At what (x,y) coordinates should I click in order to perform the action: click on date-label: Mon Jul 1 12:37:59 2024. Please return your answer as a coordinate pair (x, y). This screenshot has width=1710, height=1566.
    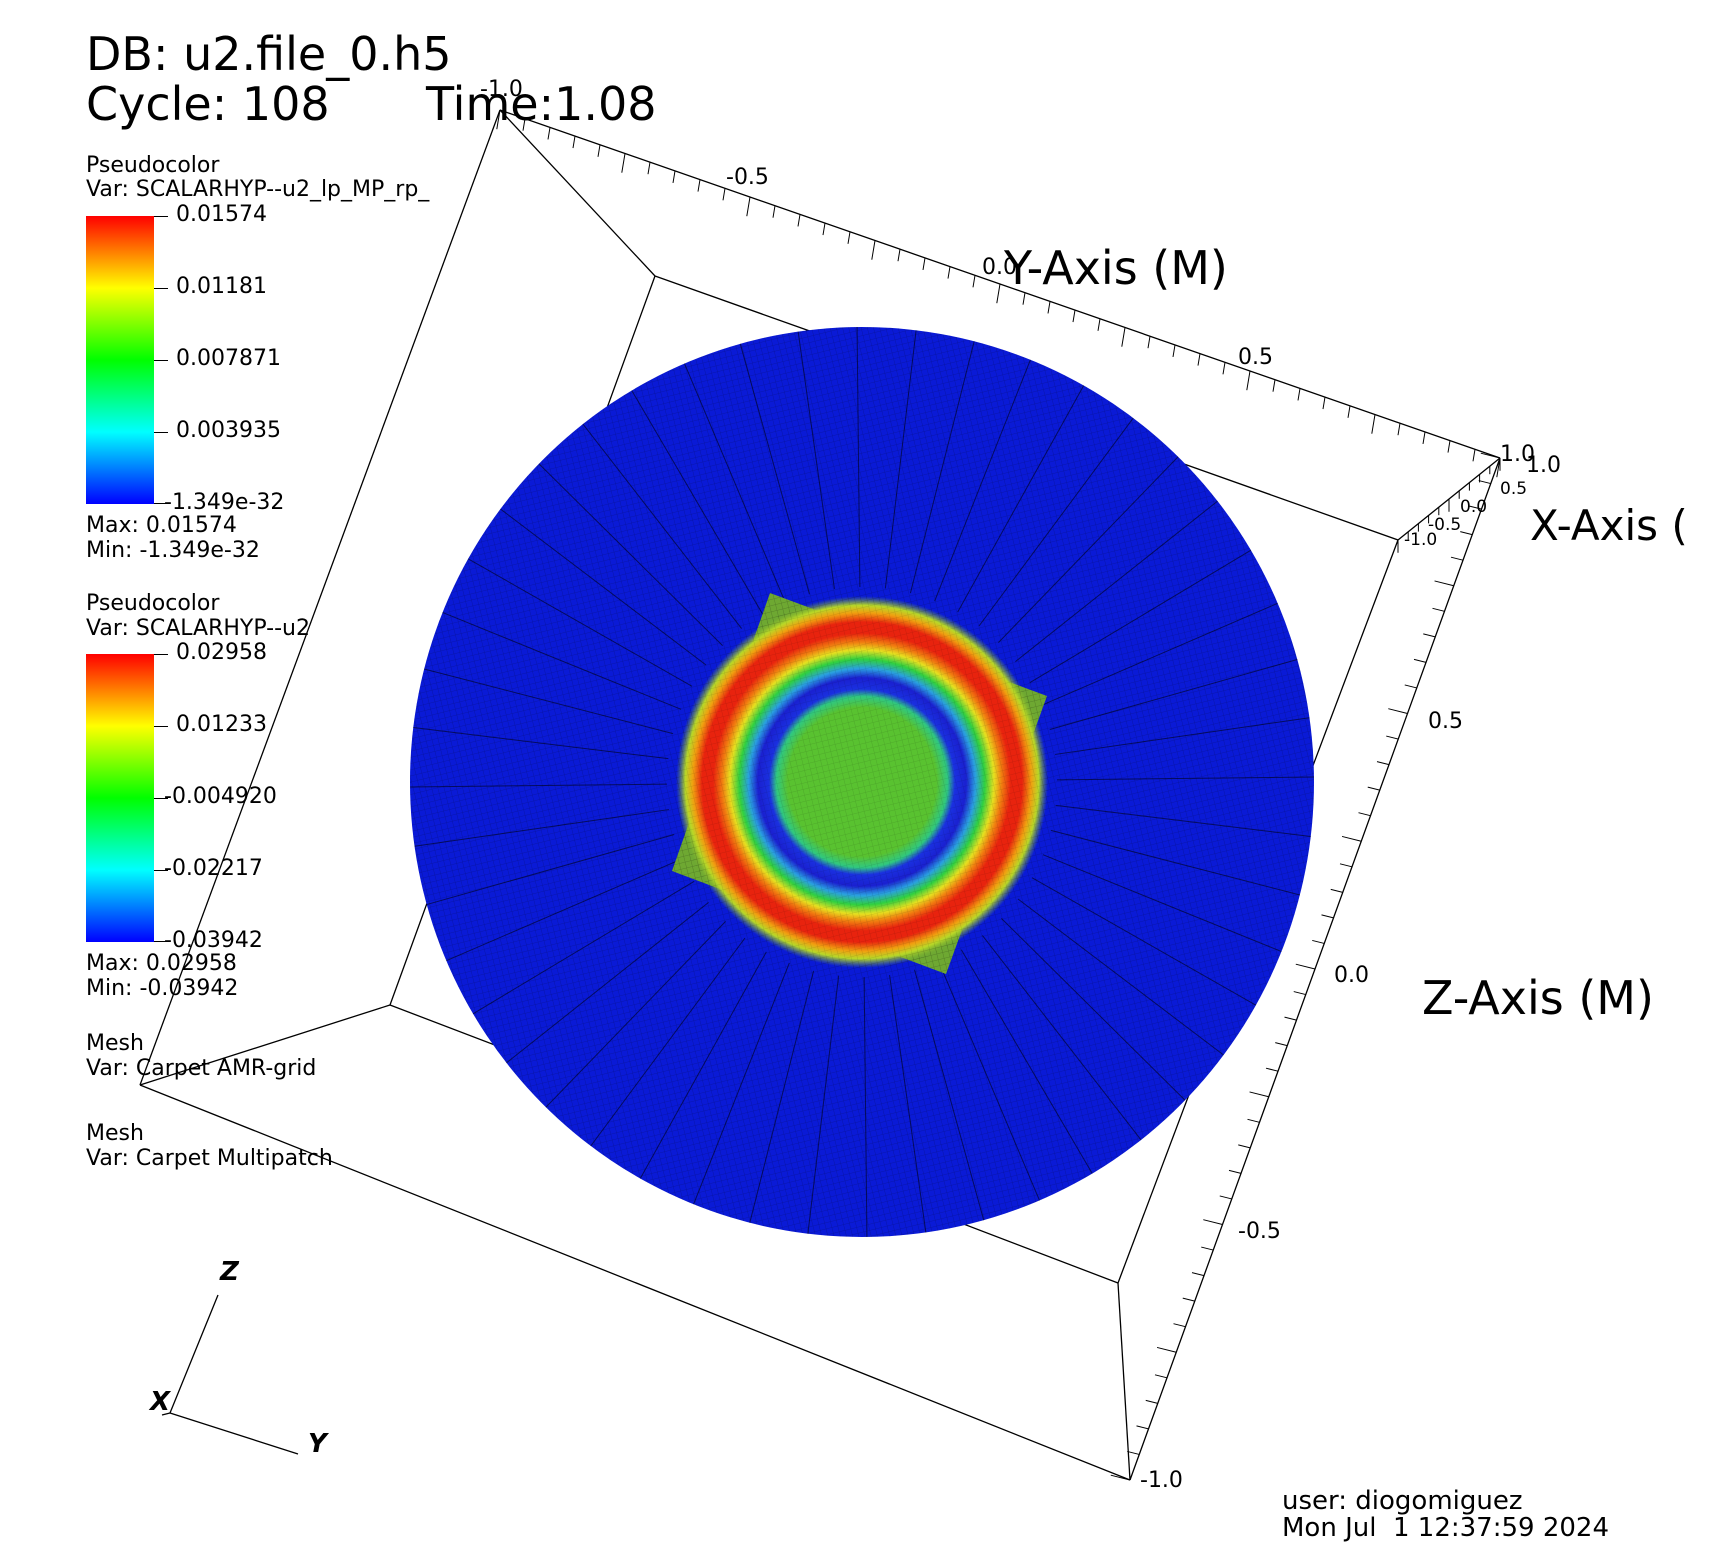
    Looking at the image, I should click on (1445, 1528).